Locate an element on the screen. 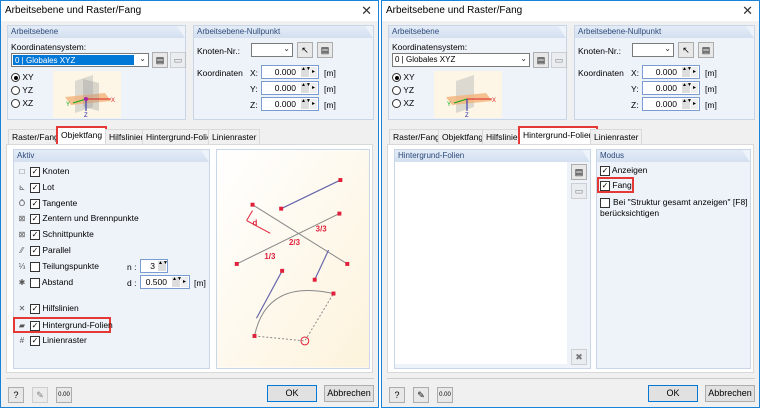 The image size is (760, 408). snap-preview-image: d 1/3 2/3 3/3 is located at coordinates (293, 259).